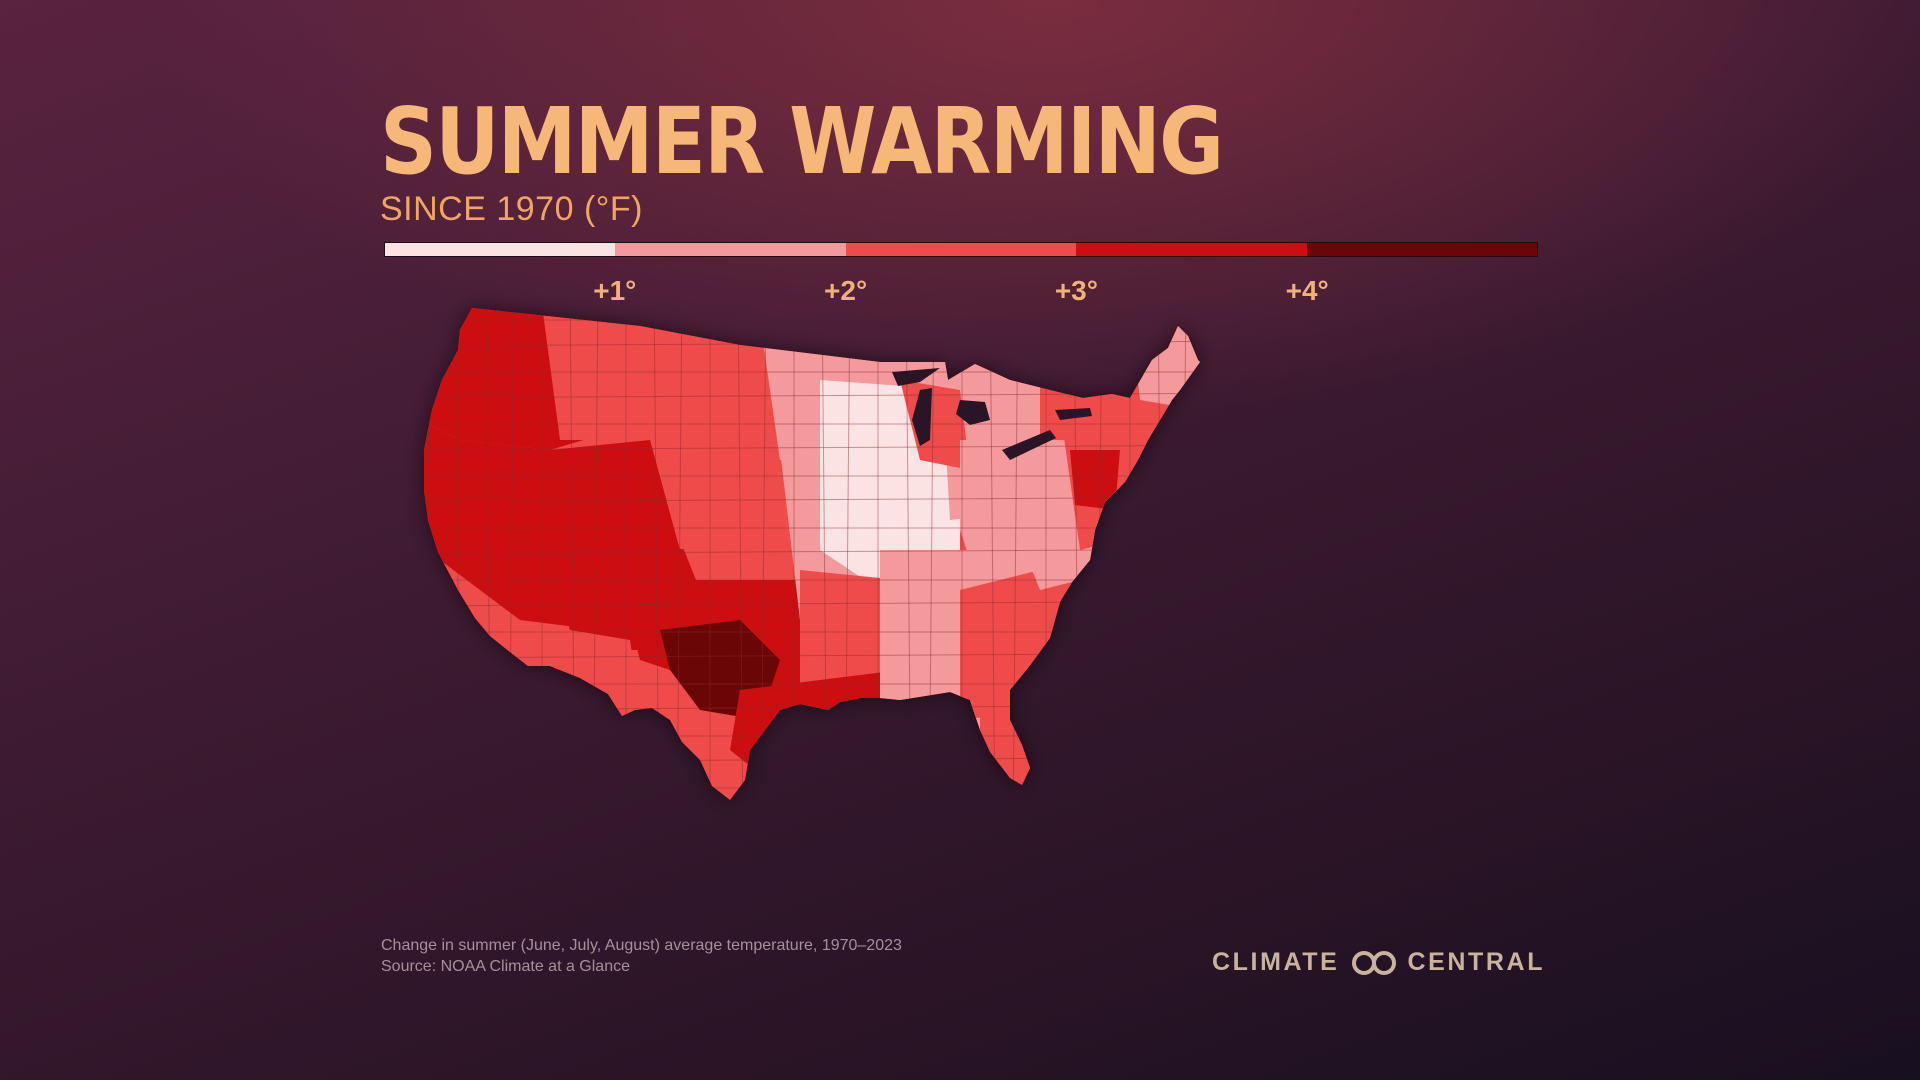 The height and width of the screenshot is (1080, 1920). What do you see at coordinates (992, 414) in the screenshot?
I see `great-lakes-water` at bounding box center [992, 414].